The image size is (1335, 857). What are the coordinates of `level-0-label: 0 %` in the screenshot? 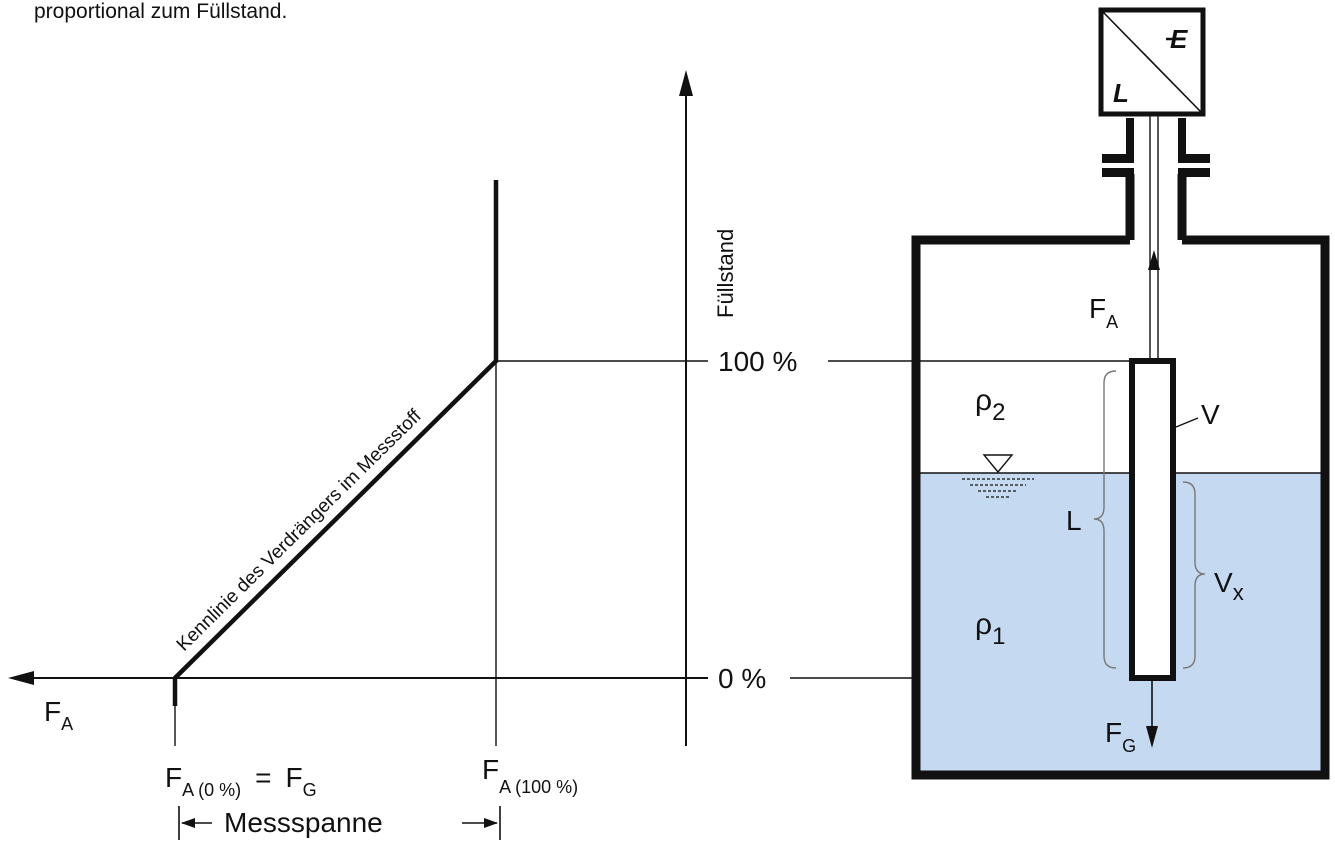 It's located at (742, 678).